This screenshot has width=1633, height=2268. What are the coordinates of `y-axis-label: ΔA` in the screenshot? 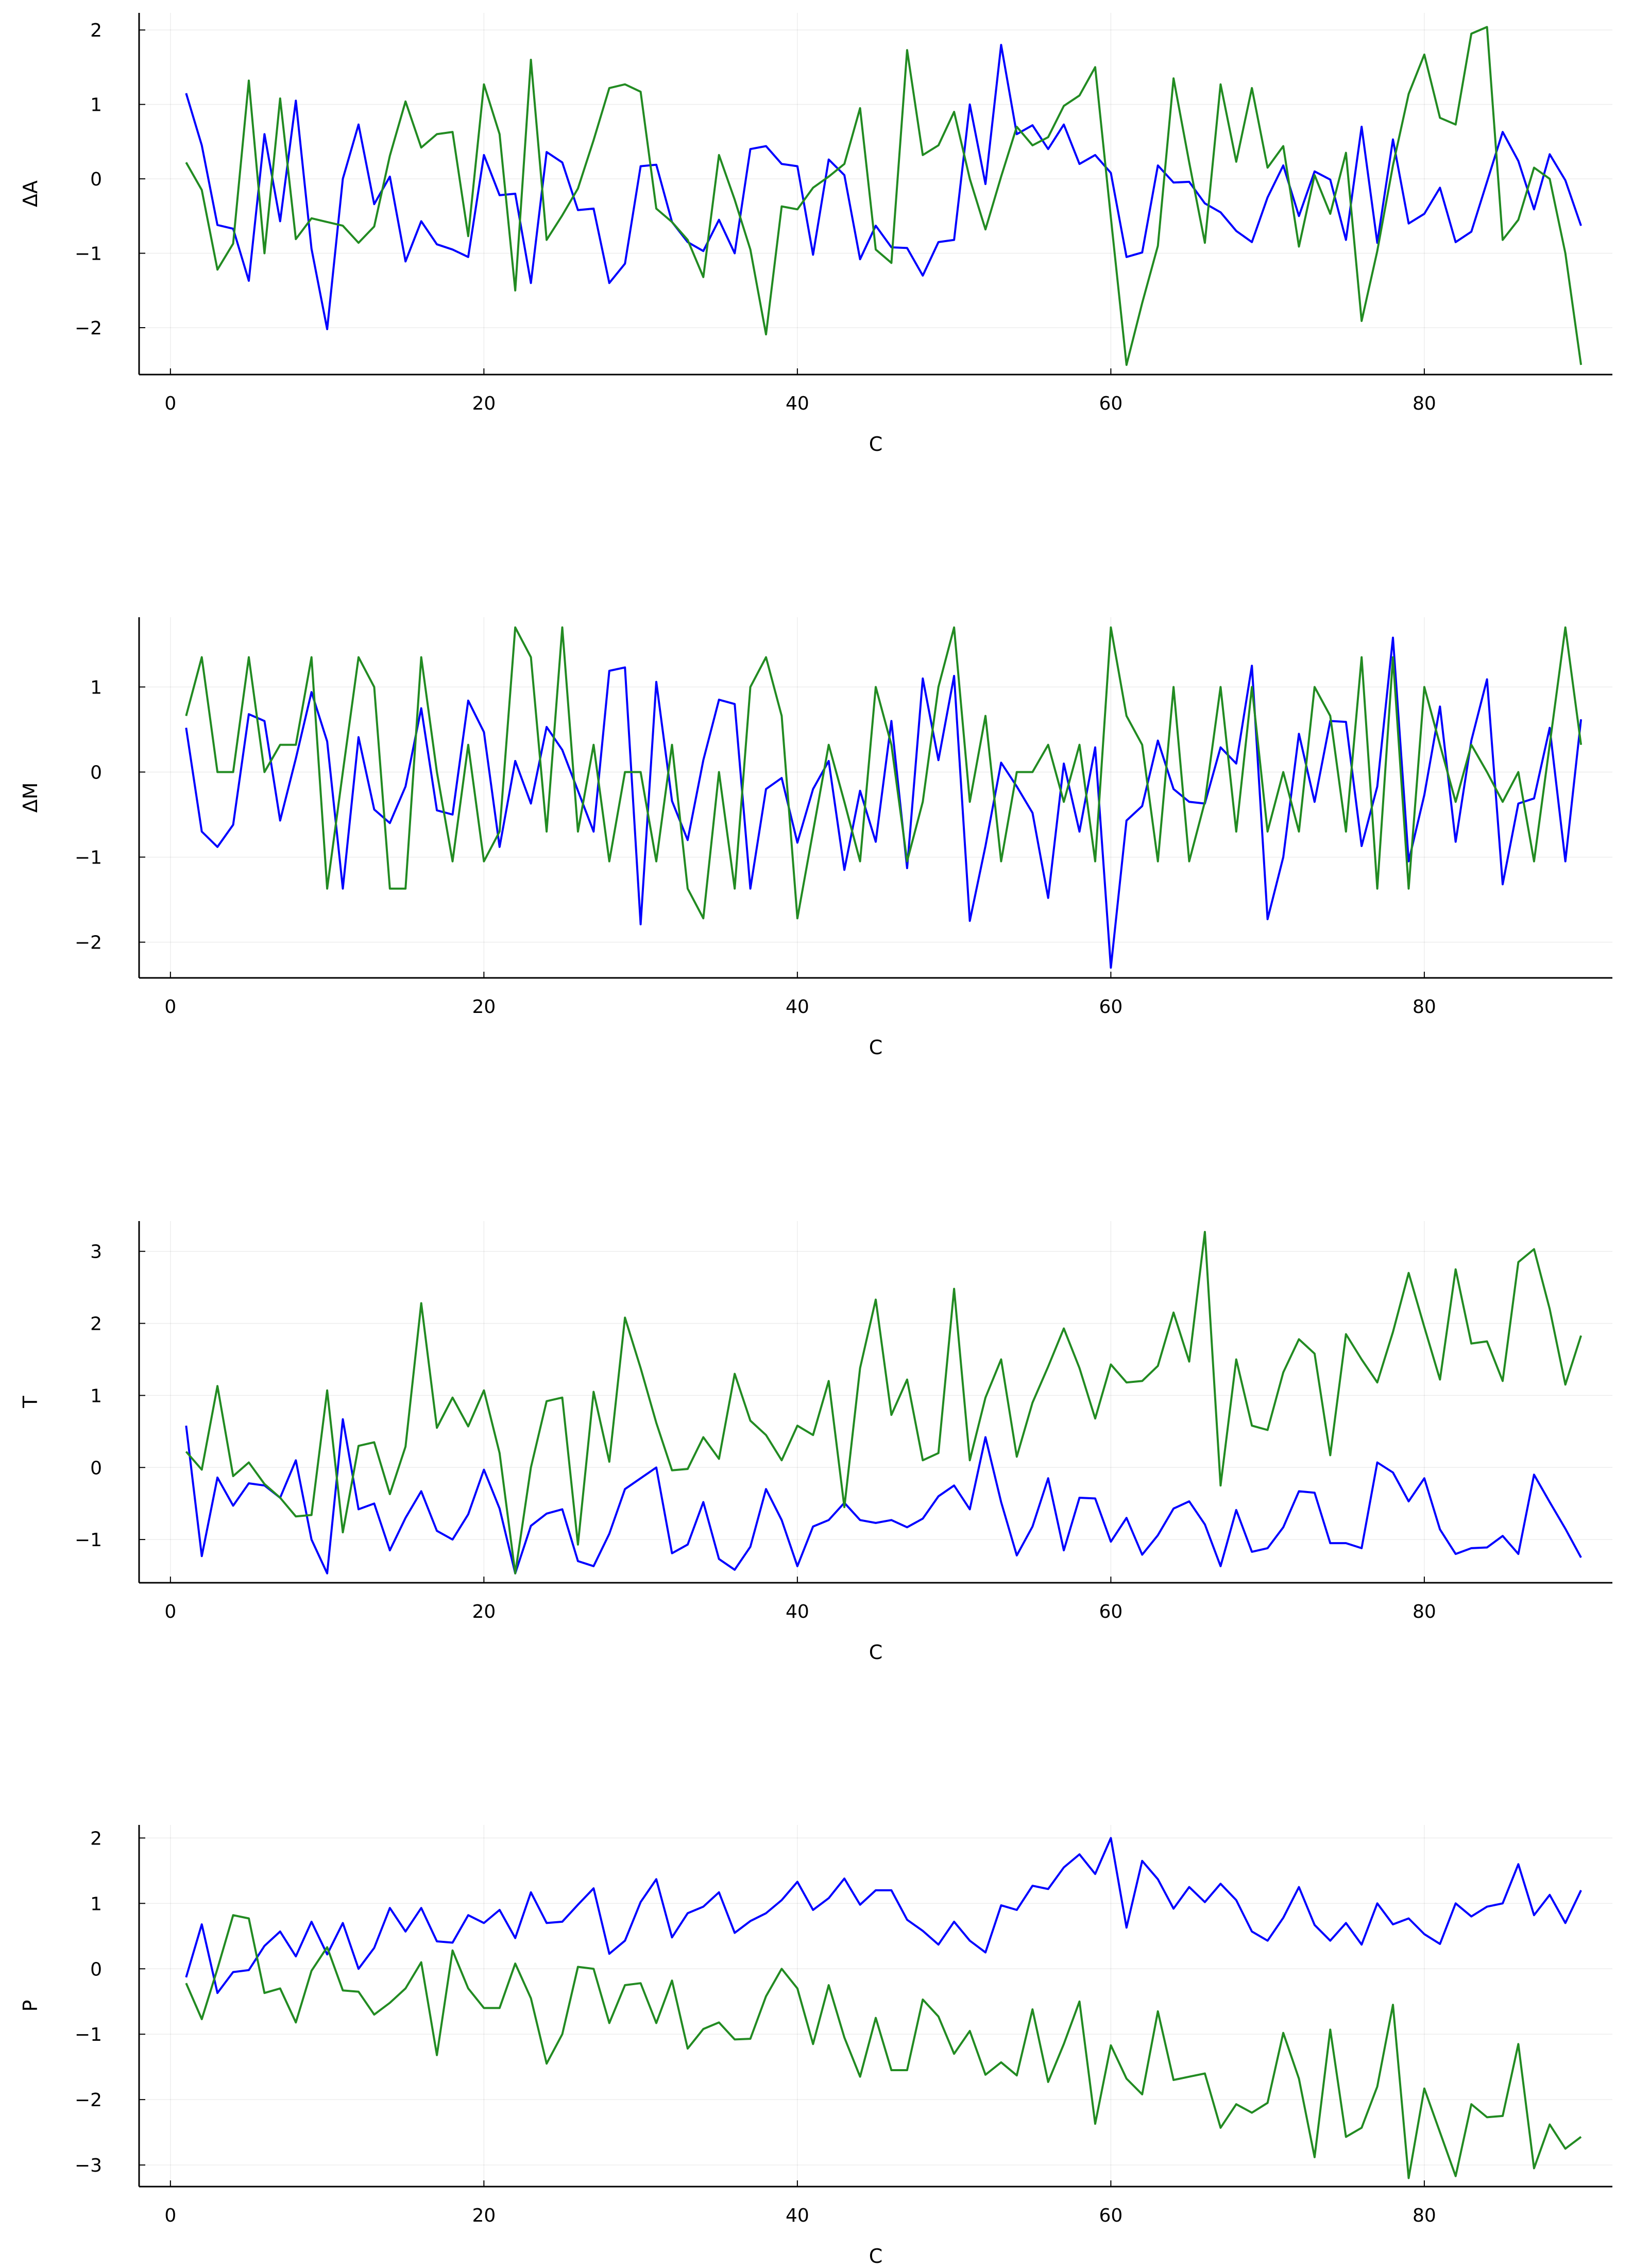 It's located at (30, 194).